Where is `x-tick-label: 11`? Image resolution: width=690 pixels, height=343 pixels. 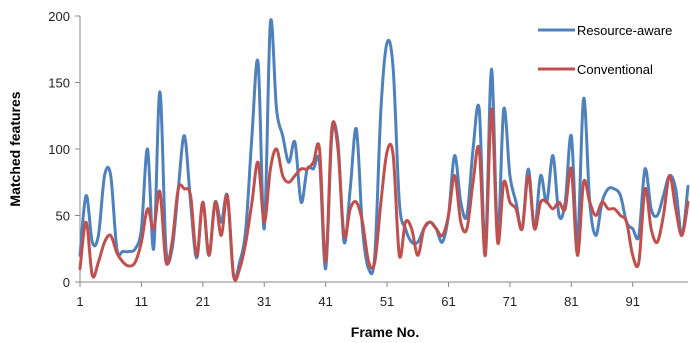
x-tick-label: 11 is located at coordinates (142, 301).